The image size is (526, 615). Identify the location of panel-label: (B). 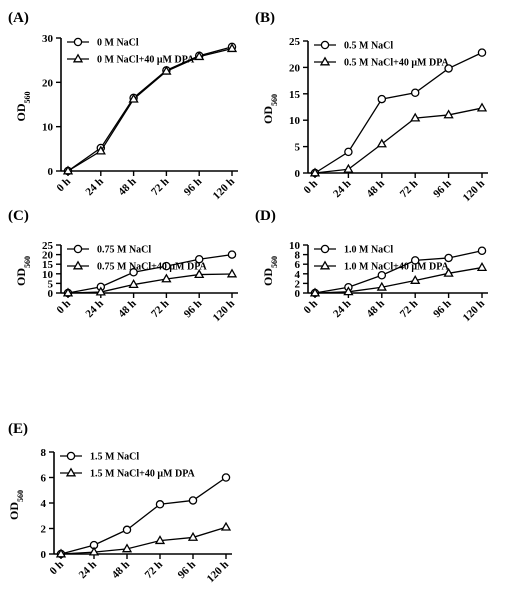
(265, 18).